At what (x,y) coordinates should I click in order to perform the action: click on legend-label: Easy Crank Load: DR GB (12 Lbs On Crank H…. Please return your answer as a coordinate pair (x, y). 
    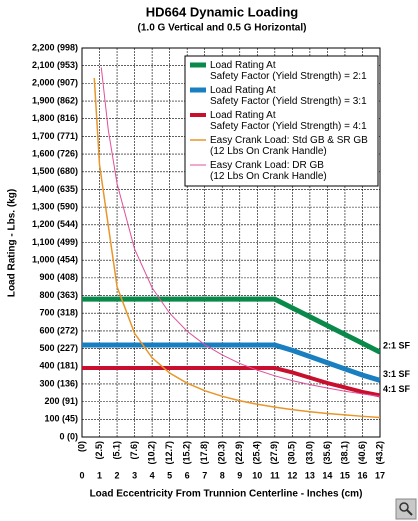
    Looking at the image, I should click on (268, 171).